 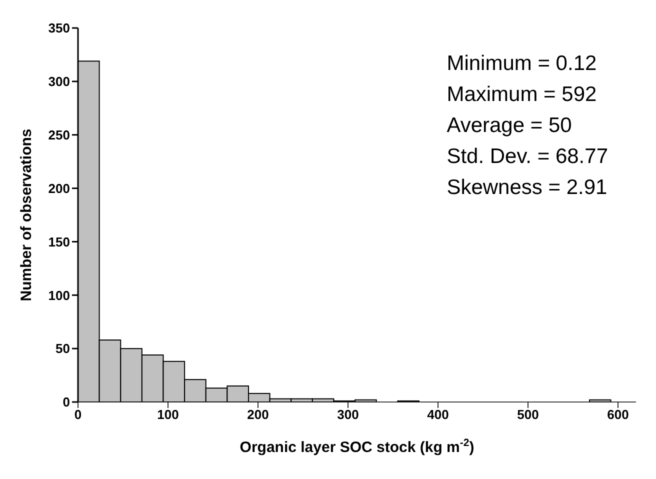 I want to click on annotation: Minimum = 0.12, so click(x=522, y=64).